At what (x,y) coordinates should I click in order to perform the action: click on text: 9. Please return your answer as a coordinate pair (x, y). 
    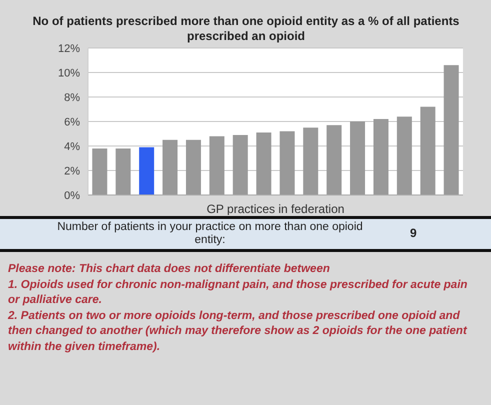
    Looking at the image, I should click on (413, 233).